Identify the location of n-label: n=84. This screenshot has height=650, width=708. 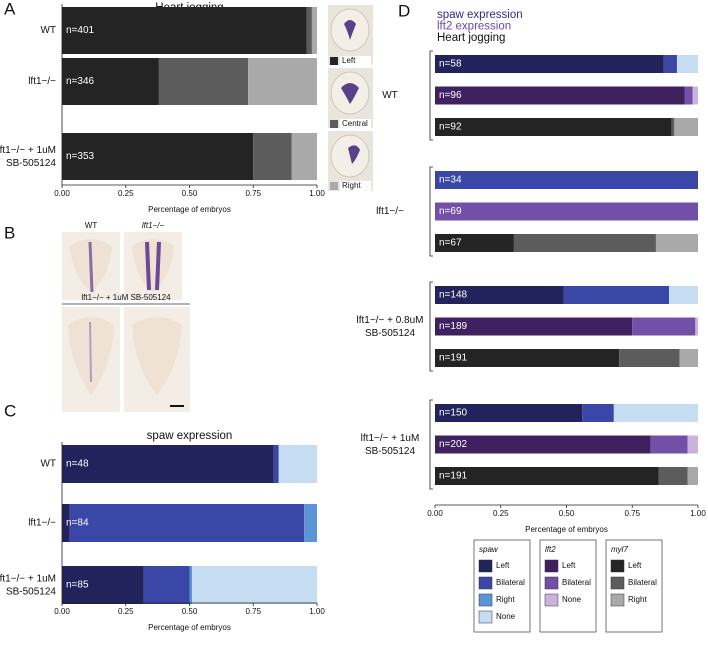
(77, 523).